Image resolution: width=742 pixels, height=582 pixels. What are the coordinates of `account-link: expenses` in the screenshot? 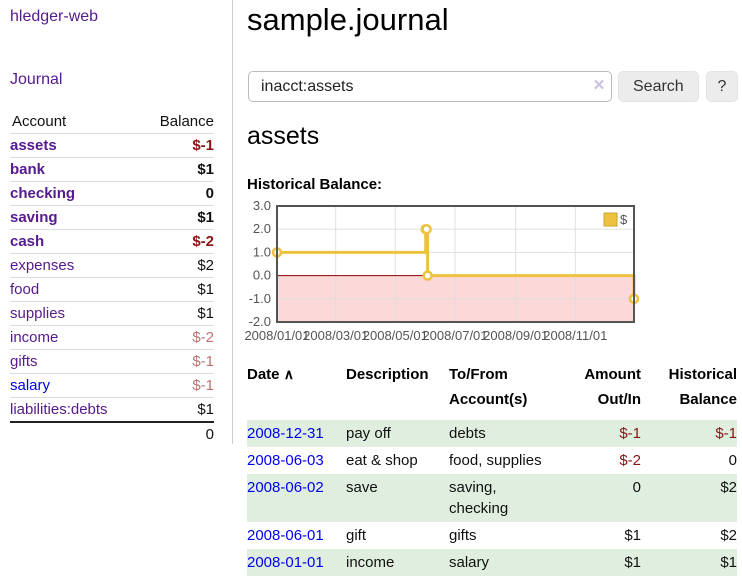 It's located at (42, 265).